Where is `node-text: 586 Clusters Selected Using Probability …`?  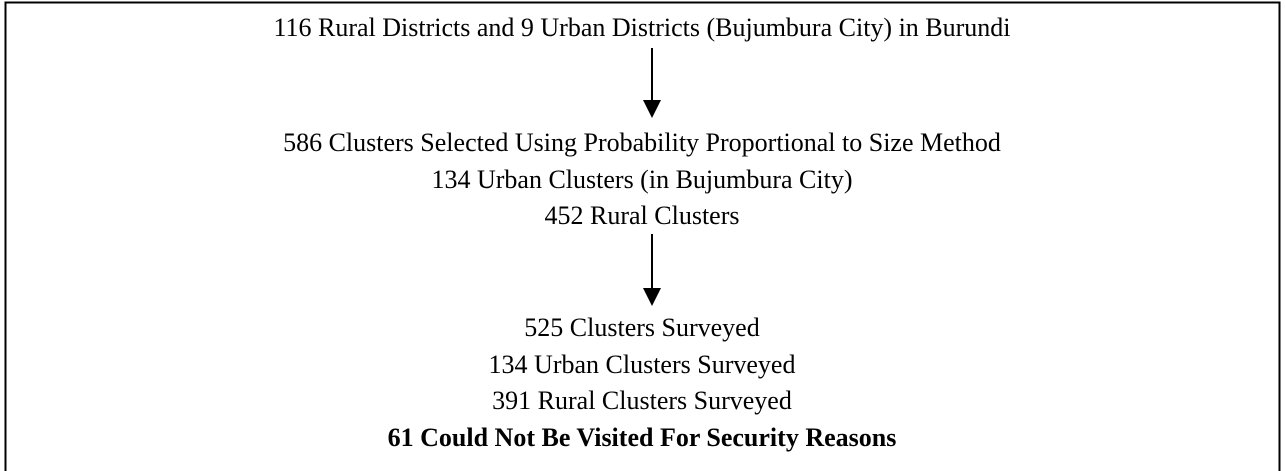 node-text: 586 Clusters Selected Using Probability … is located at coordinates (642, 142).